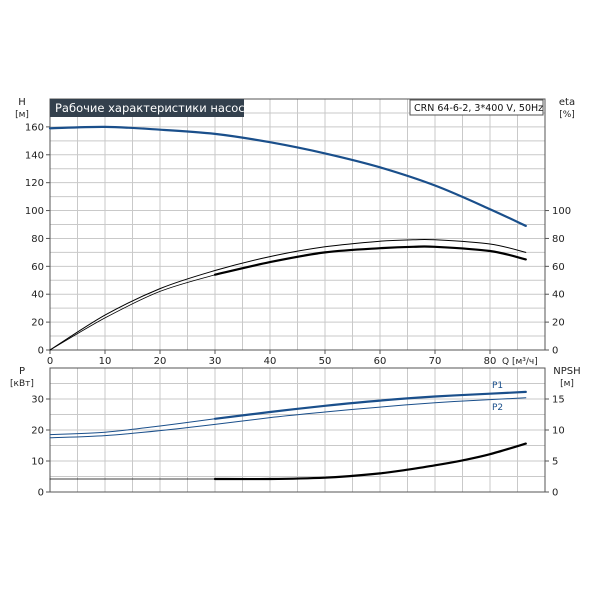 Image resolution: width=600 pixels, height=600 pixels. What do you see at coordinates (435, 361) in the screenshot?
I see `upper-x-tick-label: 70` at bounding box center [435, 361].